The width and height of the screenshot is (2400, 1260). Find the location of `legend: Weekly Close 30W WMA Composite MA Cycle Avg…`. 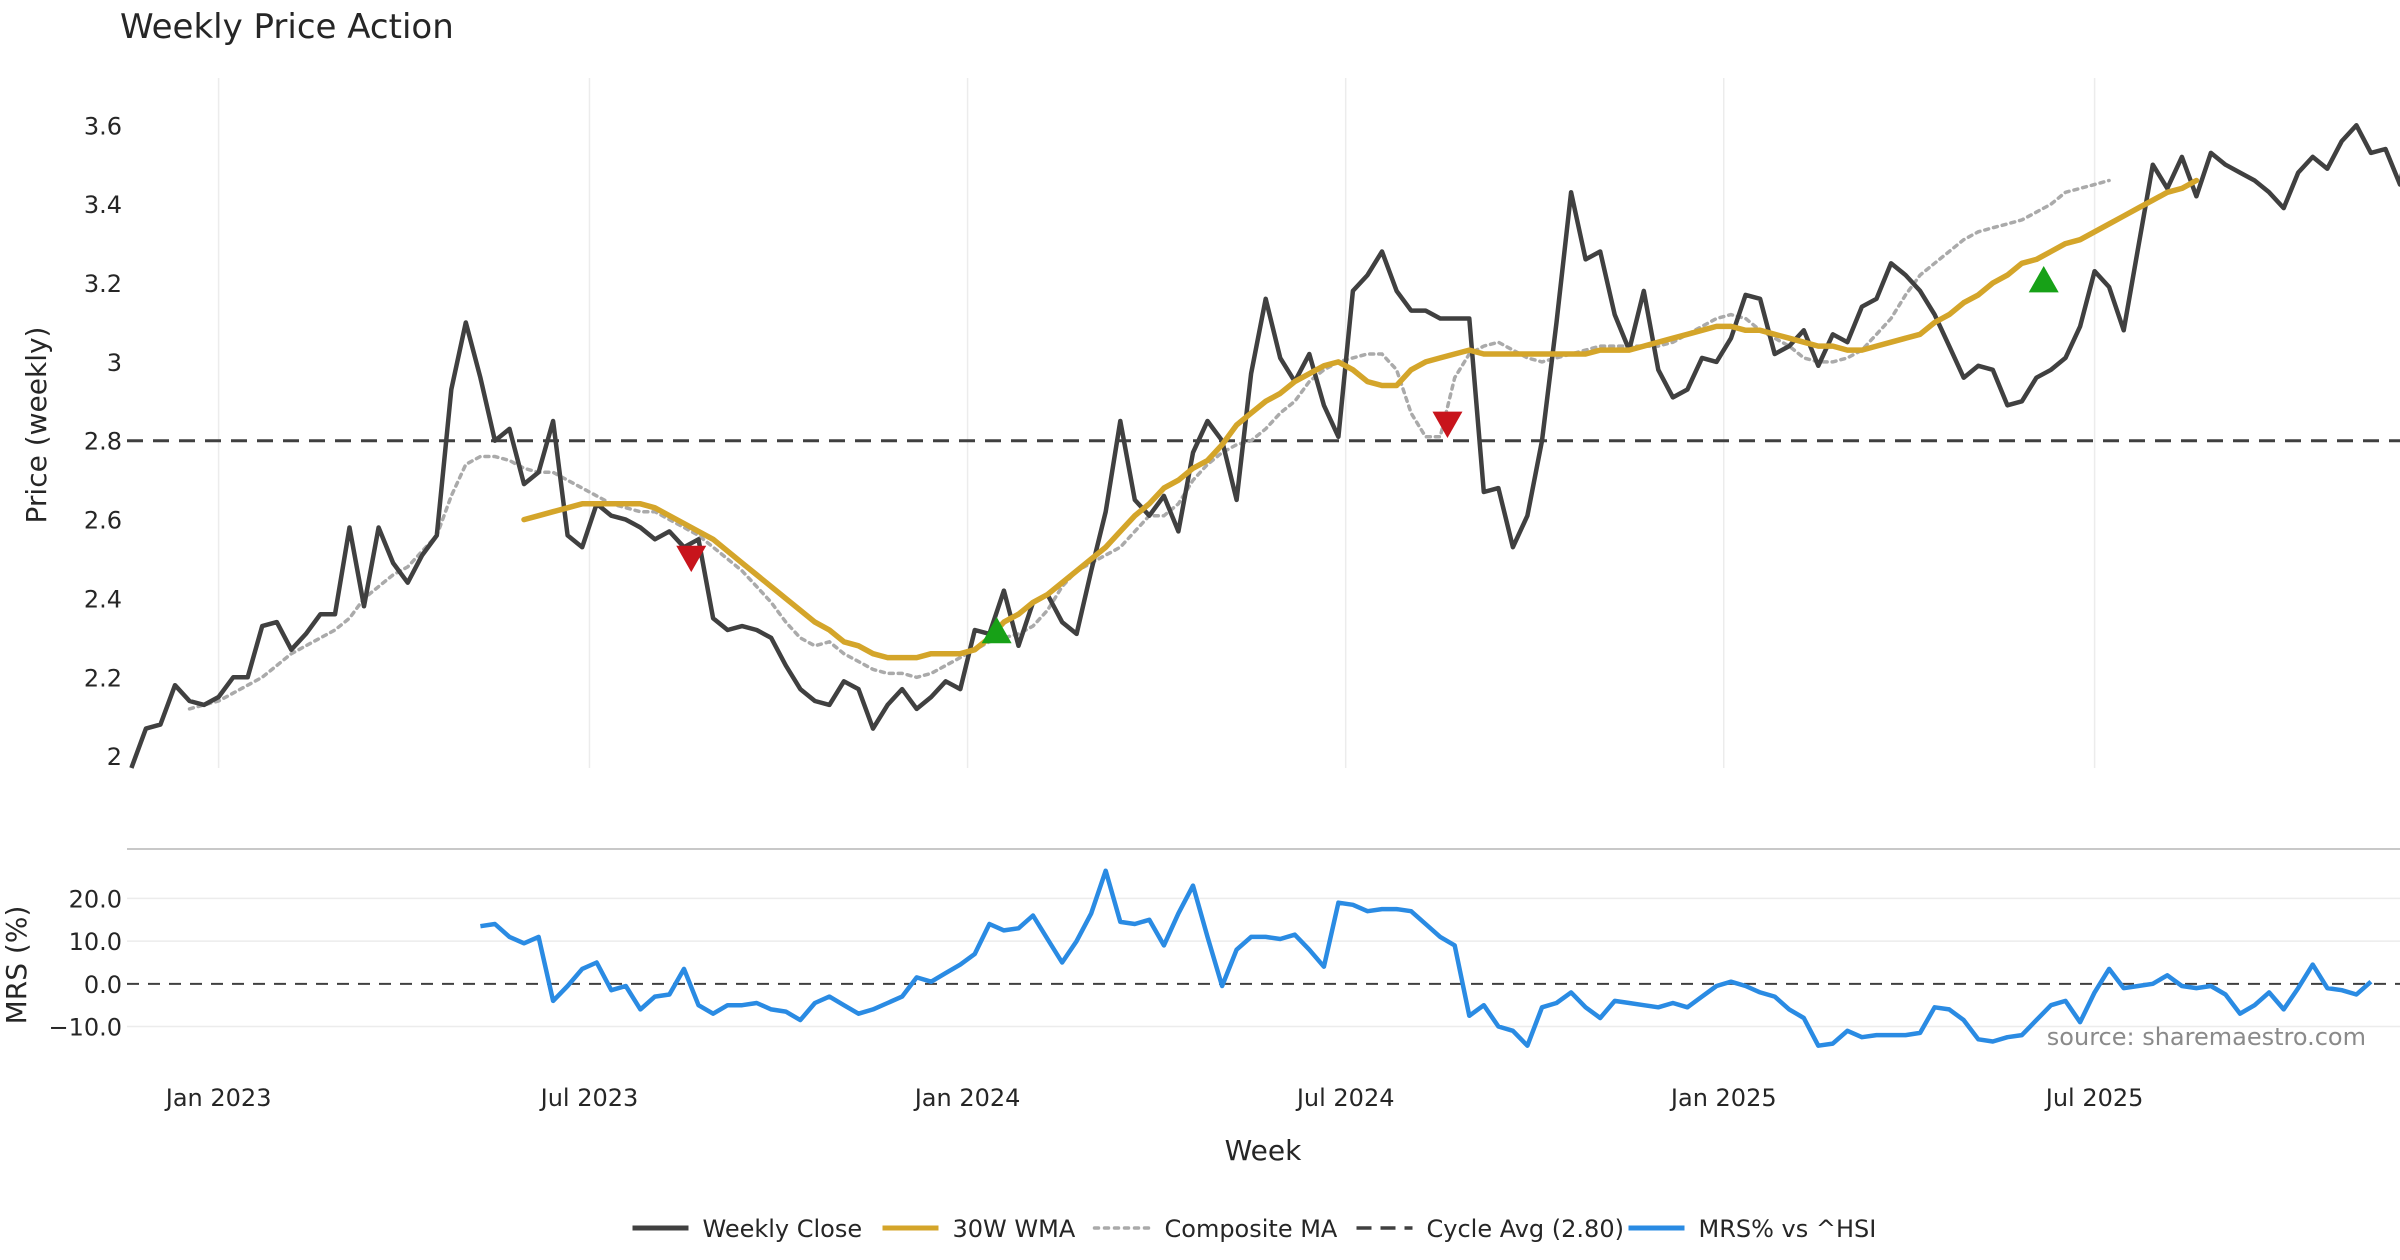

legend: Weekly Close 30W WMA Composite MA Cycle Avg… is located at coordinates (1254, 1229).